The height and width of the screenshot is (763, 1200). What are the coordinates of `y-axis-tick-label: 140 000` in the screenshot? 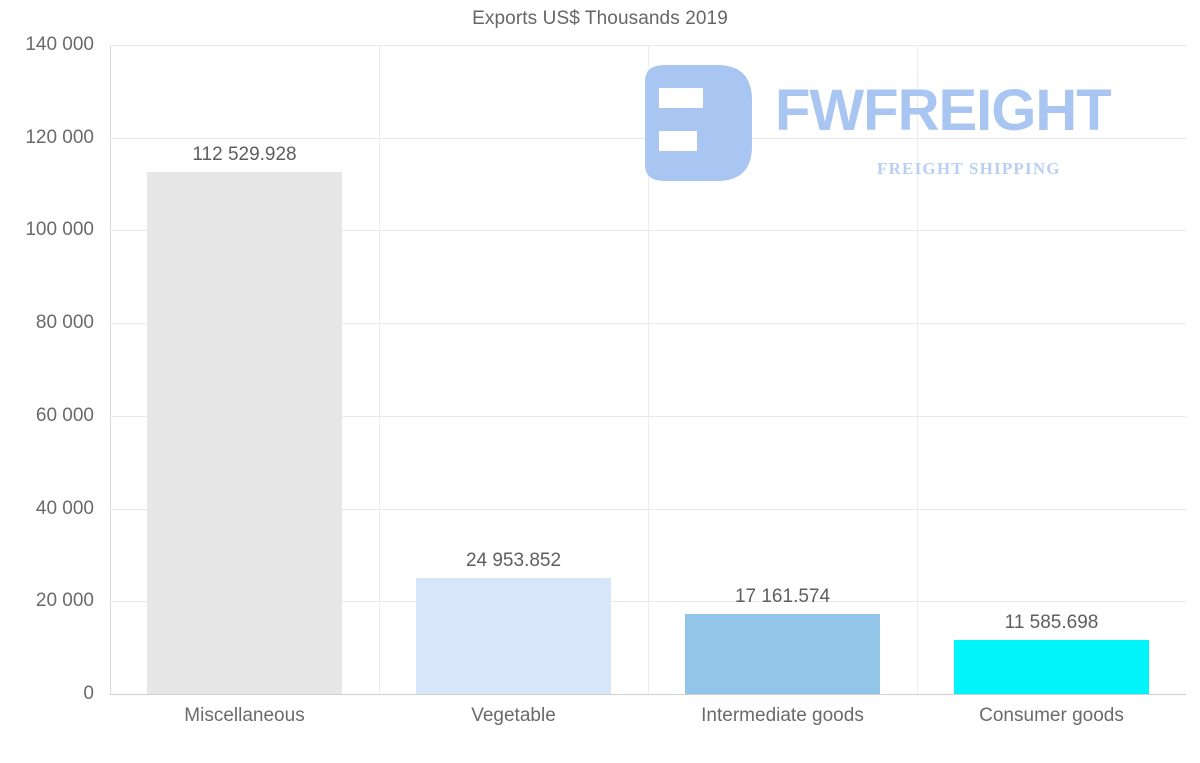 It's located at (59, 44).